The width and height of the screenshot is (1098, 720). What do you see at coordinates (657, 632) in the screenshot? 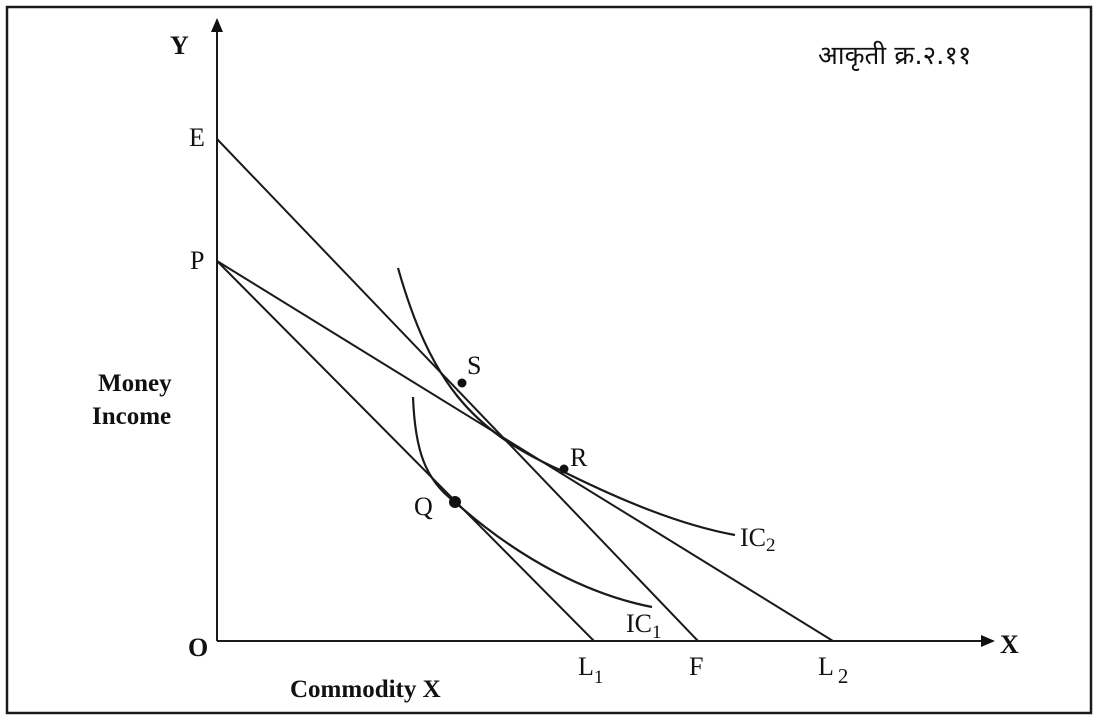
I see `IC1-sub: 1` at bounding box center [657, 632].